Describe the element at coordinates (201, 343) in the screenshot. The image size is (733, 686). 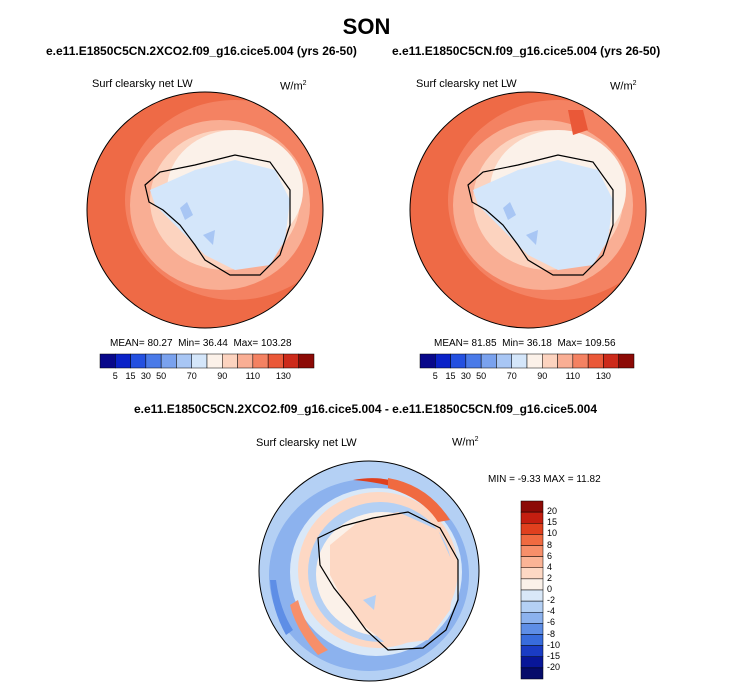
I see `panel1-stats: MEAN= 80.27 Min= 36.44 Max= 103.28` at that location.